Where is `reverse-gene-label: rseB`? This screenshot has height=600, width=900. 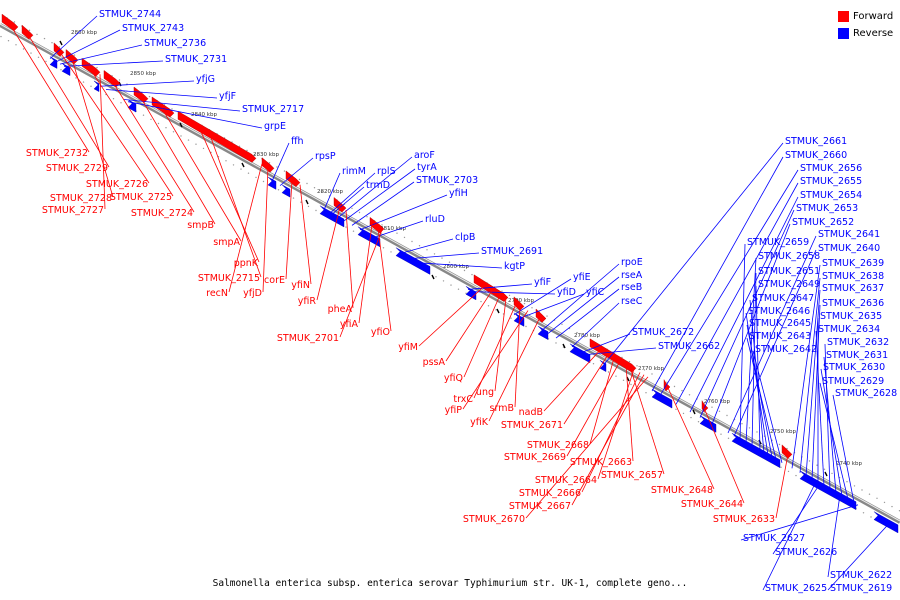 reverse-gene-label: rseB is located at coordinates (631, 287).